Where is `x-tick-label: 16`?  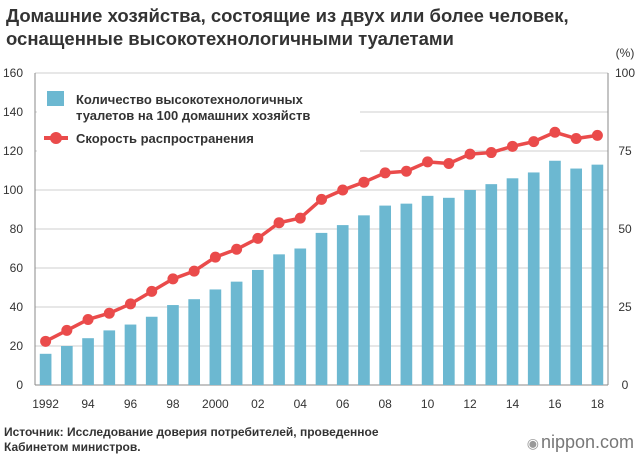
x-tick-label: 16 is located at coordinates (555, 404).